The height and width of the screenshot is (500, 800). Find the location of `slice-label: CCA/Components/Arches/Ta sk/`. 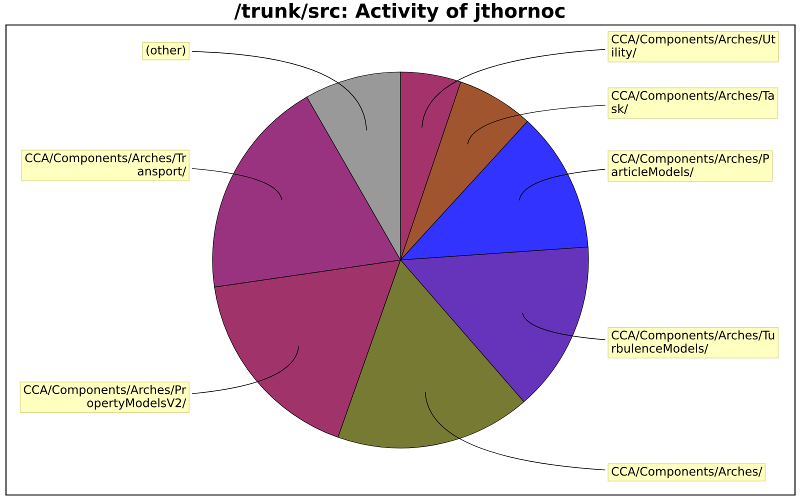

slice-label: CCA/Components/Arches/Ta sk/ is located at coordinates (693, 102).